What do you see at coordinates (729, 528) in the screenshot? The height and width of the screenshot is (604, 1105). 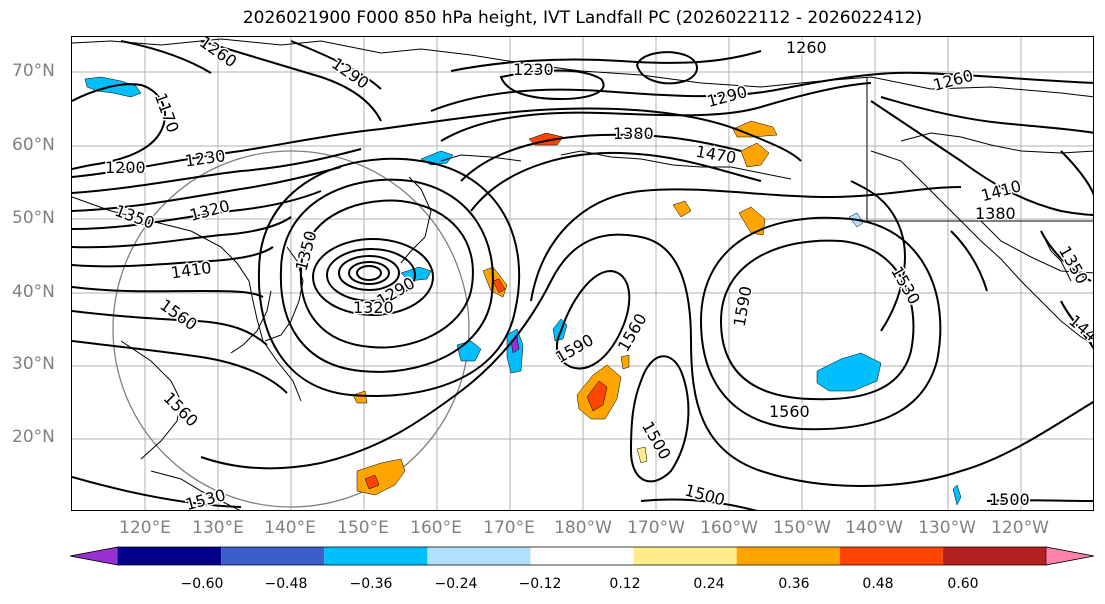 I see `lon-label-160w: 160°W` at bounding box center [729, 528].